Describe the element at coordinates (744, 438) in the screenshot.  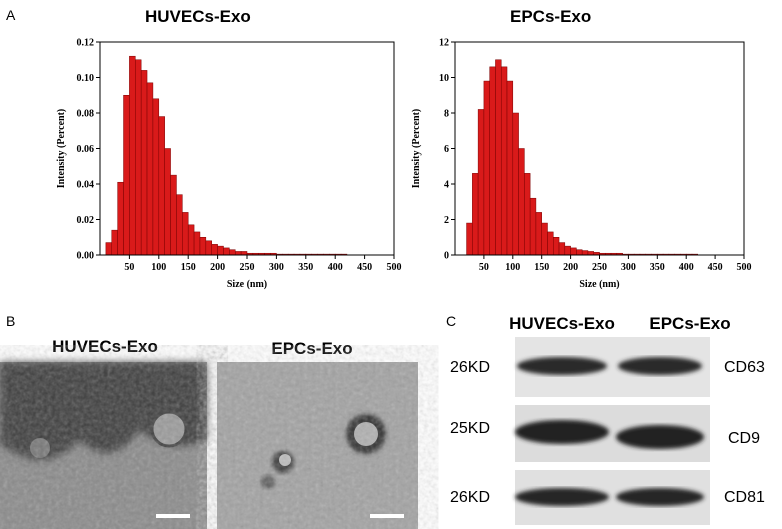
I see `blot-marker: CD9` at that location.